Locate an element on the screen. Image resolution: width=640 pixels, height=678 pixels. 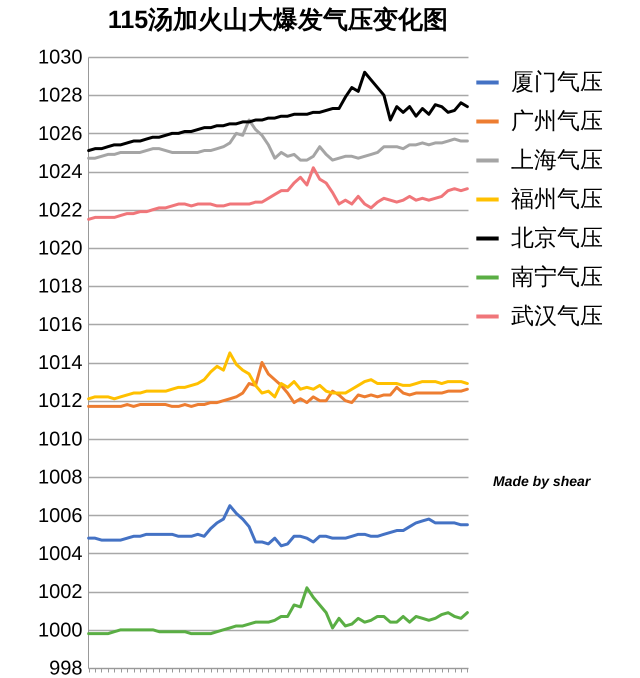
legend-label: 广州气压 is located at coordinates (557, 121).